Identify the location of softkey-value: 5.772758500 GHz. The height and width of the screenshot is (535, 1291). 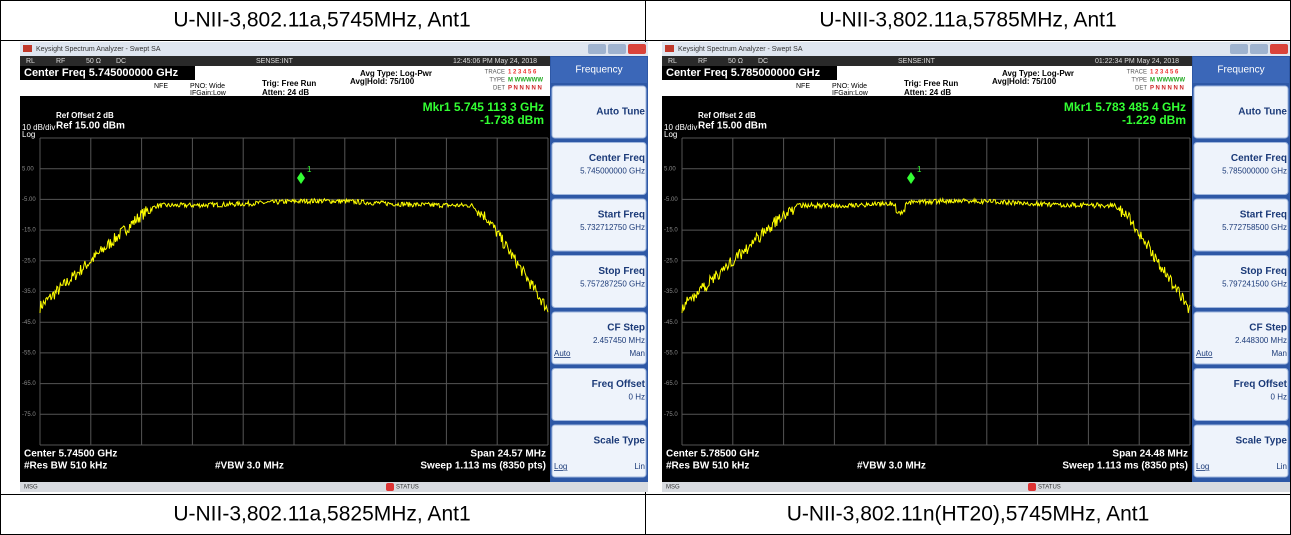
(1254, 227).